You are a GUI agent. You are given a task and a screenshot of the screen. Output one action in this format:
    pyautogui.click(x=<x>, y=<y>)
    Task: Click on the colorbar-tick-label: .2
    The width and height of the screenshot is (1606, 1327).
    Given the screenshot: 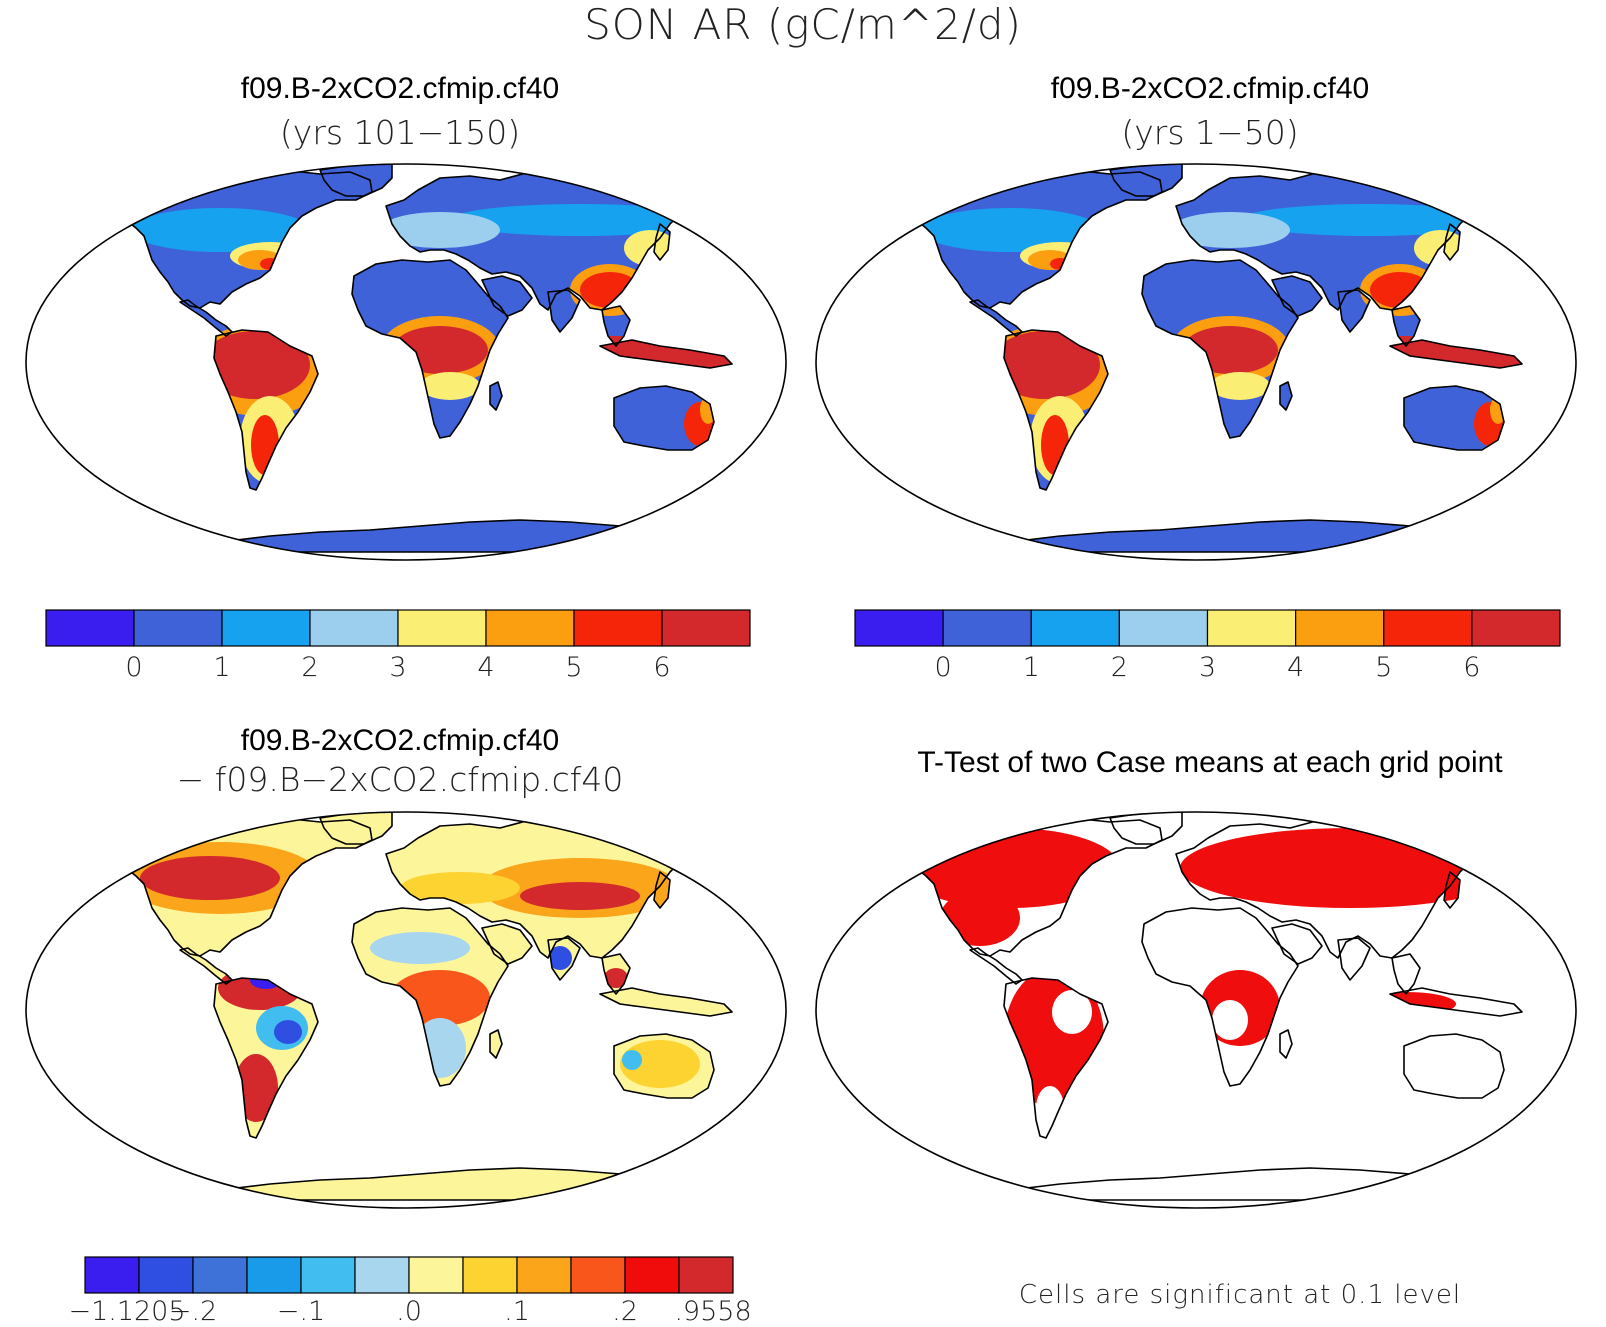 What is the action you would take?
    pyautogui.click(x=625, y=1311)
    